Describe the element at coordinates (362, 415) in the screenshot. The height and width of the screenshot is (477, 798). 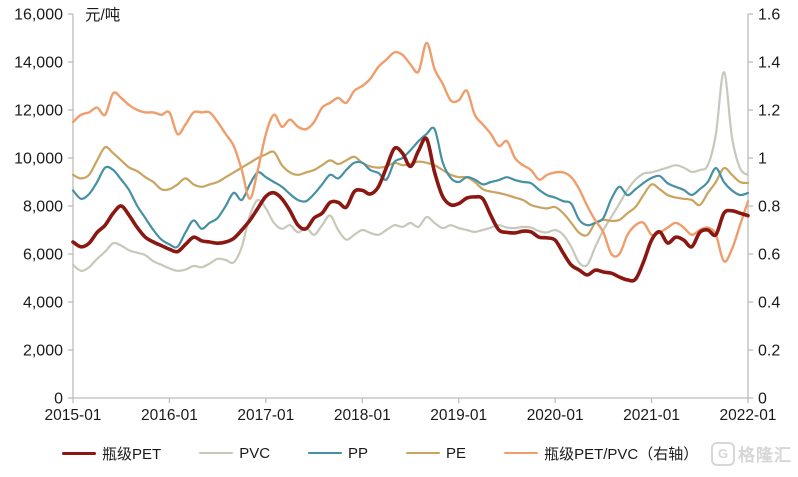
I see `x-axis-tick-label: 2018-01` at that location.